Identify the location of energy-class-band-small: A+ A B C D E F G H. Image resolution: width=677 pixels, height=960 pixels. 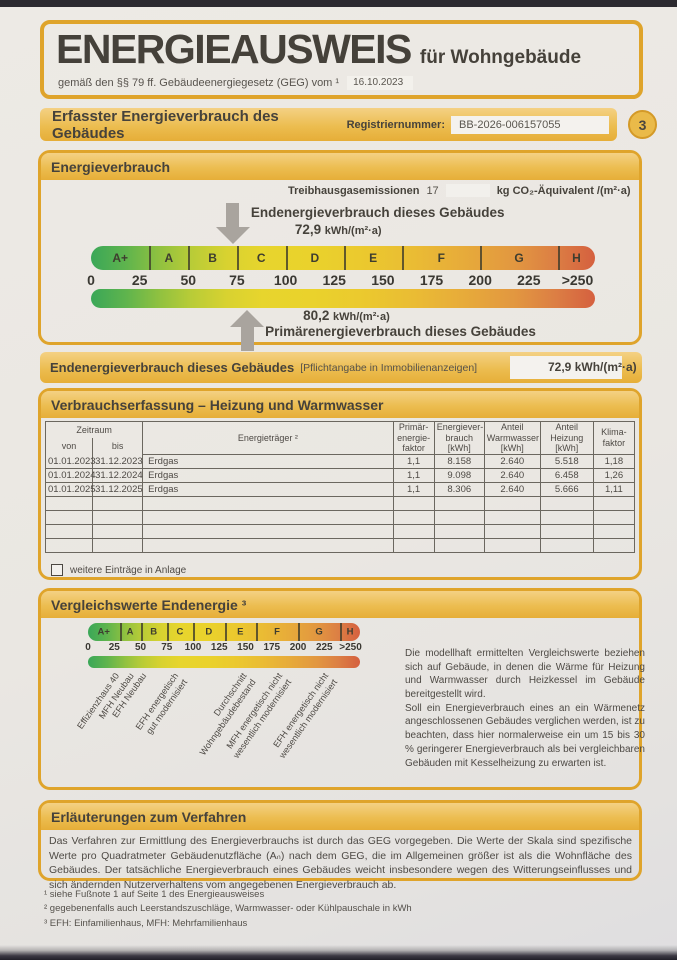
(224, 632).